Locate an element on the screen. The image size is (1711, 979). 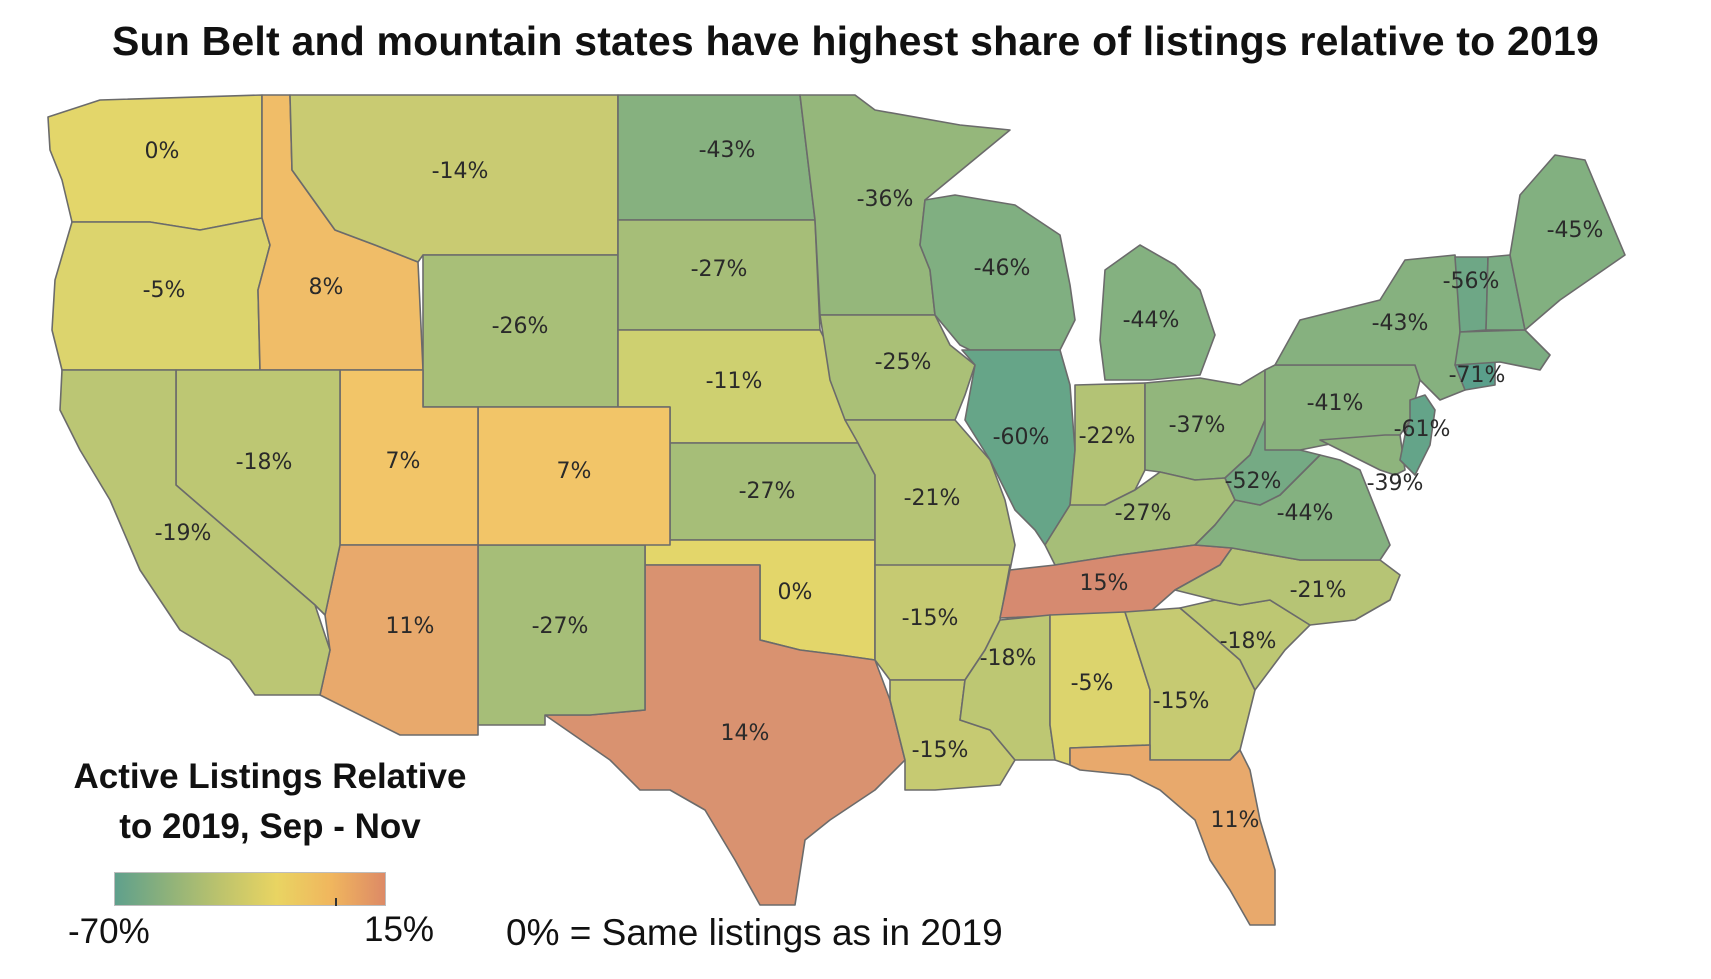
state-label-nm: -27% is located at coordinates (560, 626).